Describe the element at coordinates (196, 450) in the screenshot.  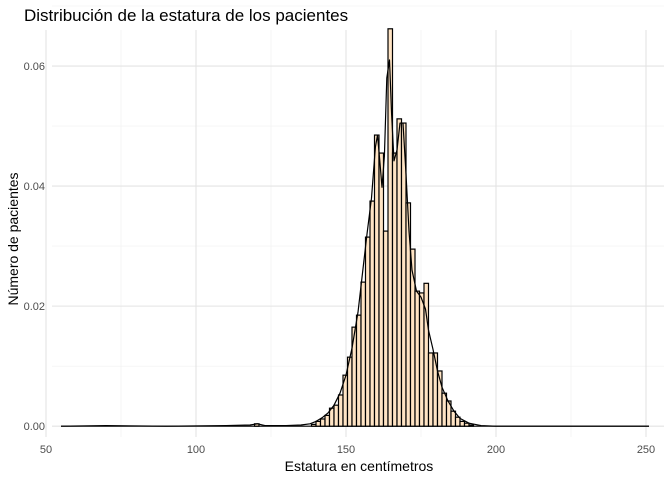
I see `x-tick-label: 100` at that location.